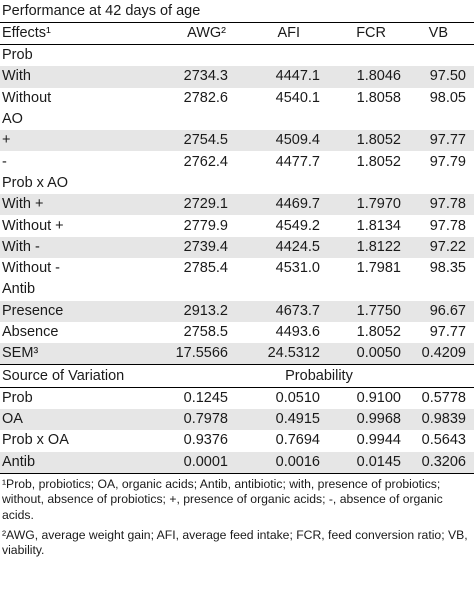  Describe the element at coordinates (205, 161) in the screenshot. I see `cell-value: 2762.4` at that location.